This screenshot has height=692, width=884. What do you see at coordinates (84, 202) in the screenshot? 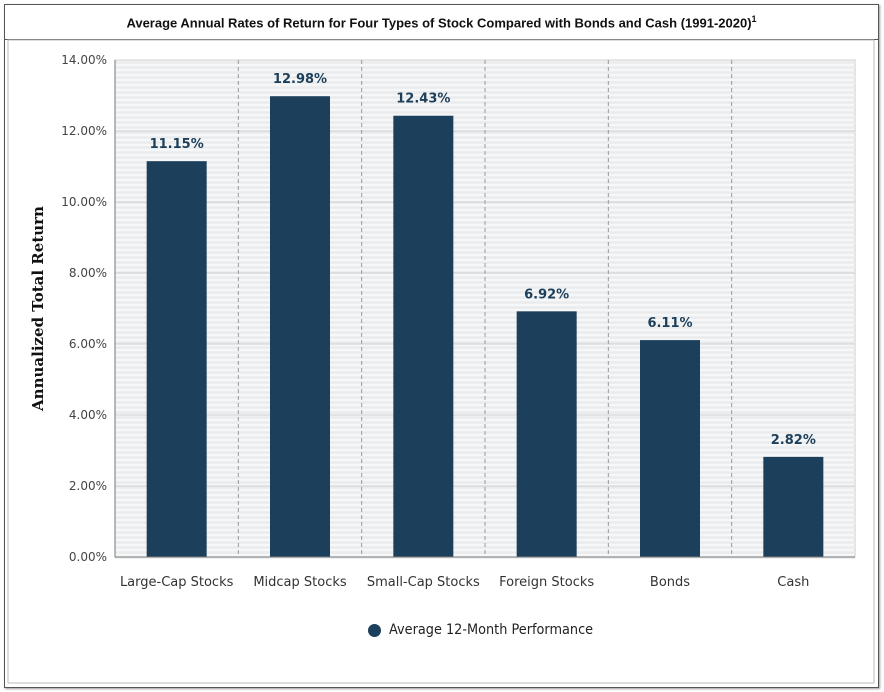
I see `y-tick-label: 10.00%` at bounding box center [84, 202].